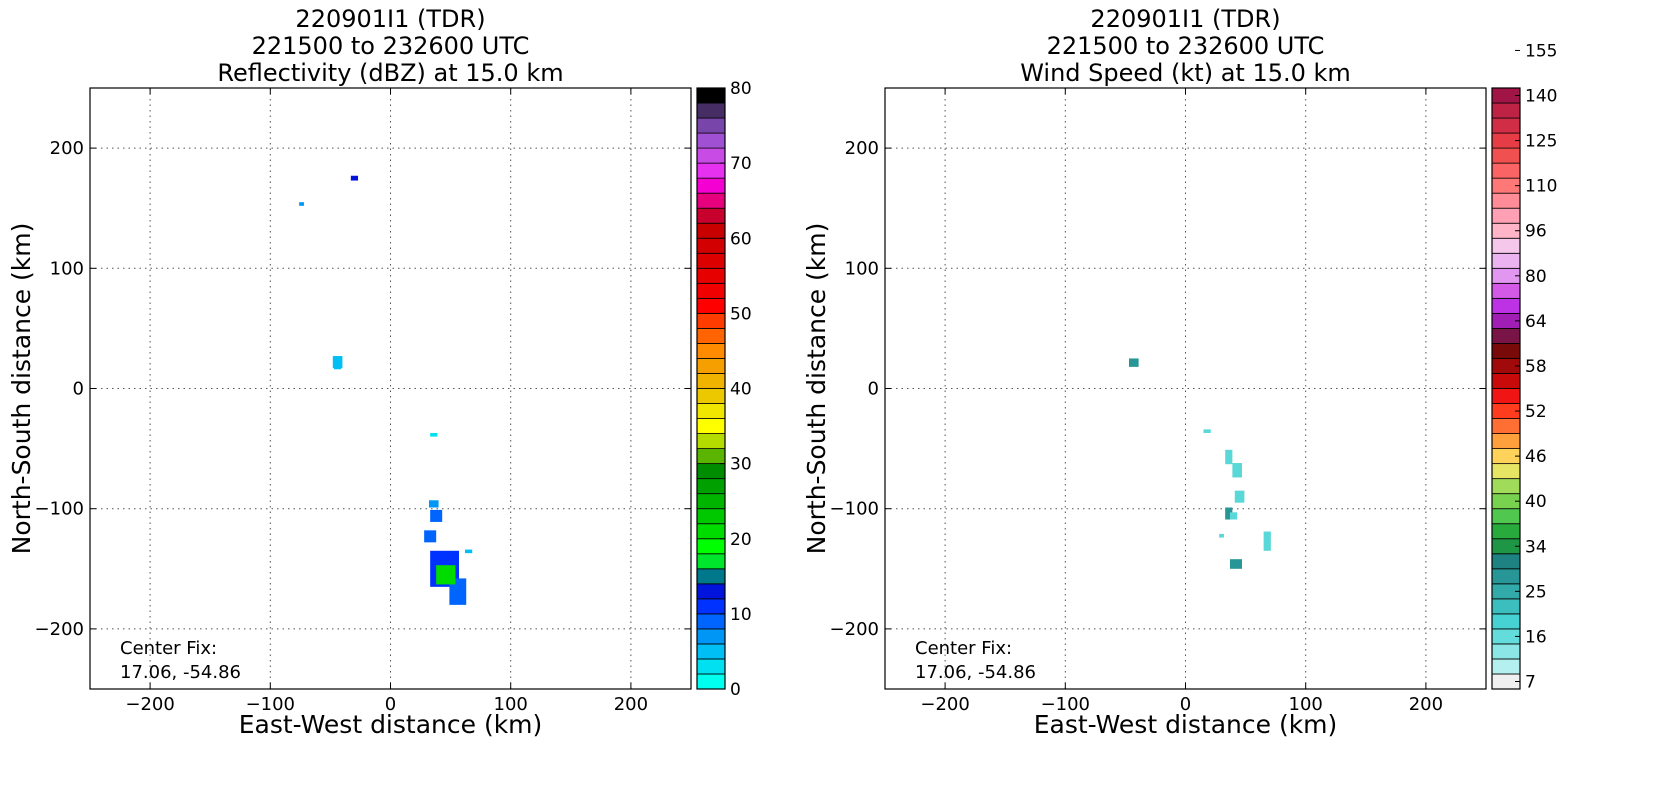 This screenshot has width=1655, height=787. I want to click on center-fix-value: 17.06, -54.86, so click(180, 672).